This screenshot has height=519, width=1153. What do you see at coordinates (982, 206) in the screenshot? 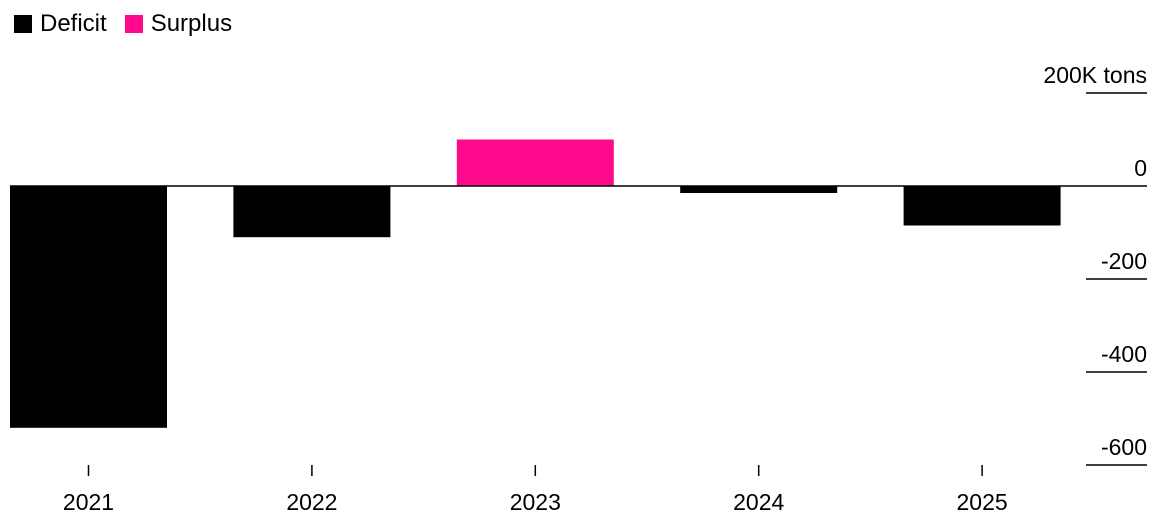
I see `bar-2025` at bounding box center [982, 206].